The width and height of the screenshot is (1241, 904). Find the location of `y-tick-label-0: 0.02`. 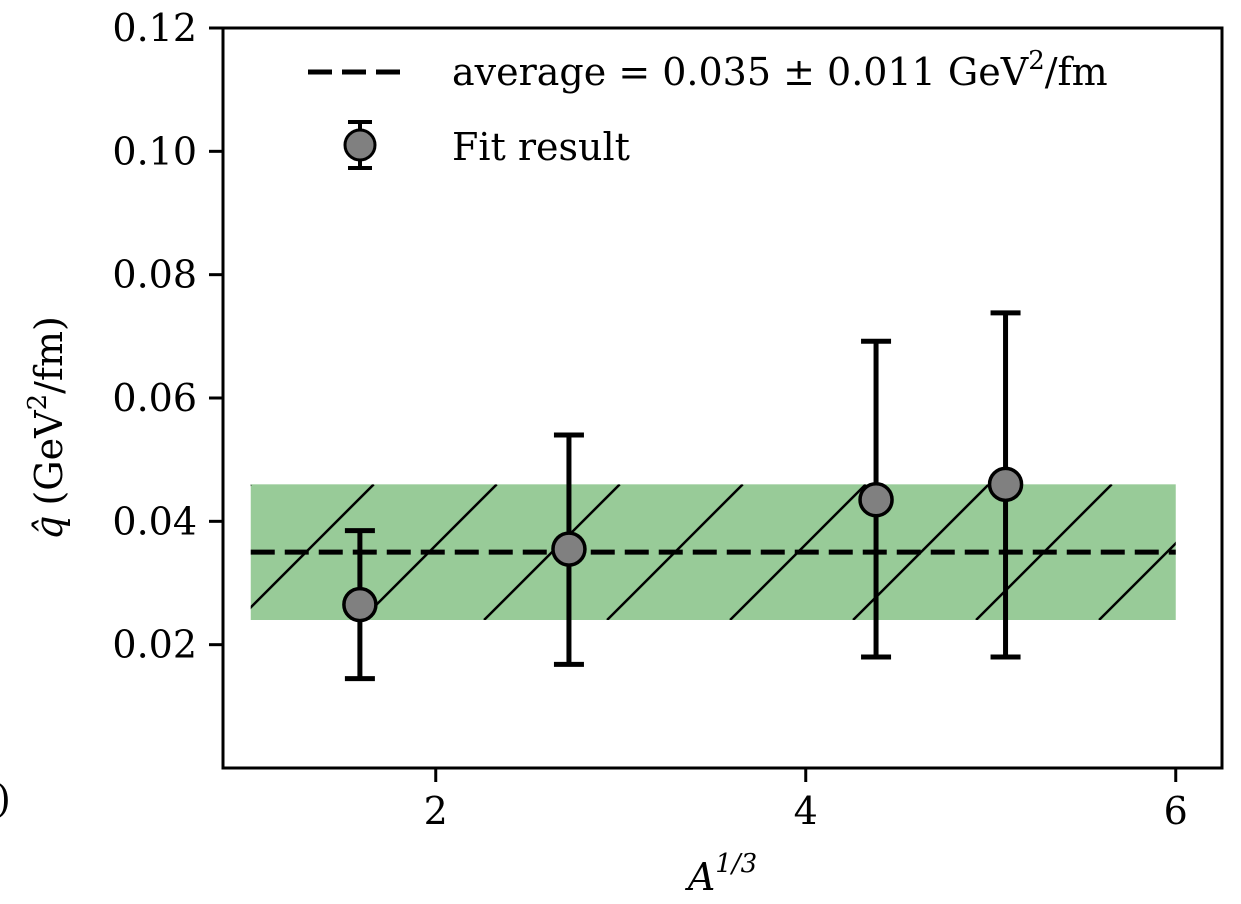

y-tick-label-0: 0.02 is located at coordinates (154, 645).